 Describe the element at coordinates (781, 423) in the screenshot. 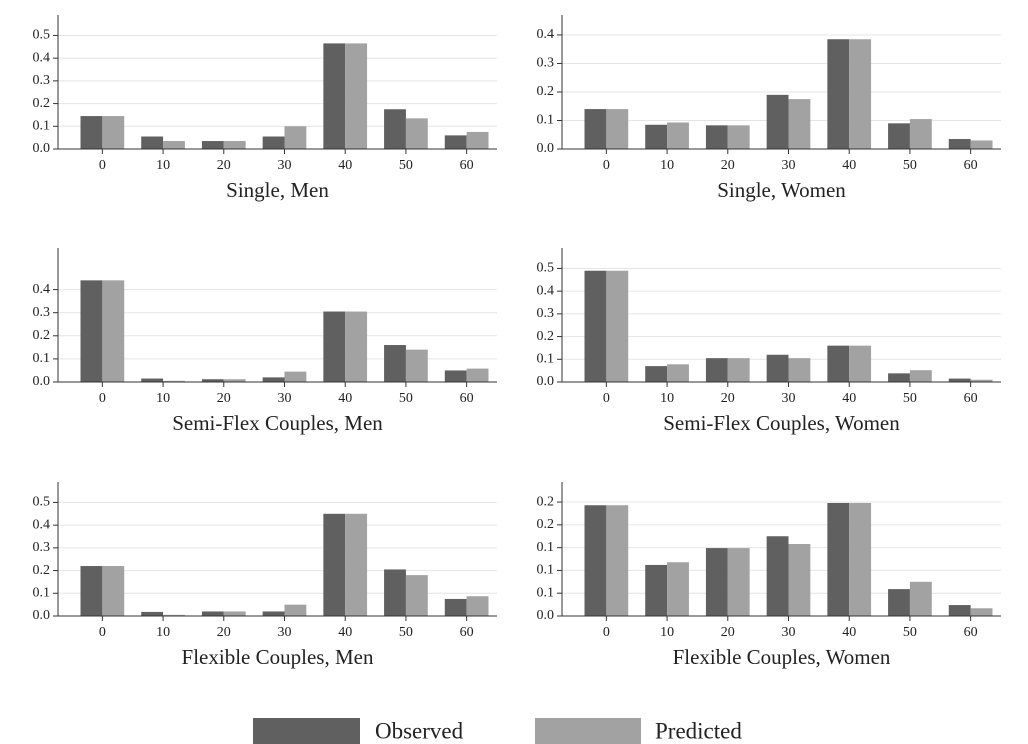

I see `x-axis-title: Semi-Flex Couples, Women` at that location.